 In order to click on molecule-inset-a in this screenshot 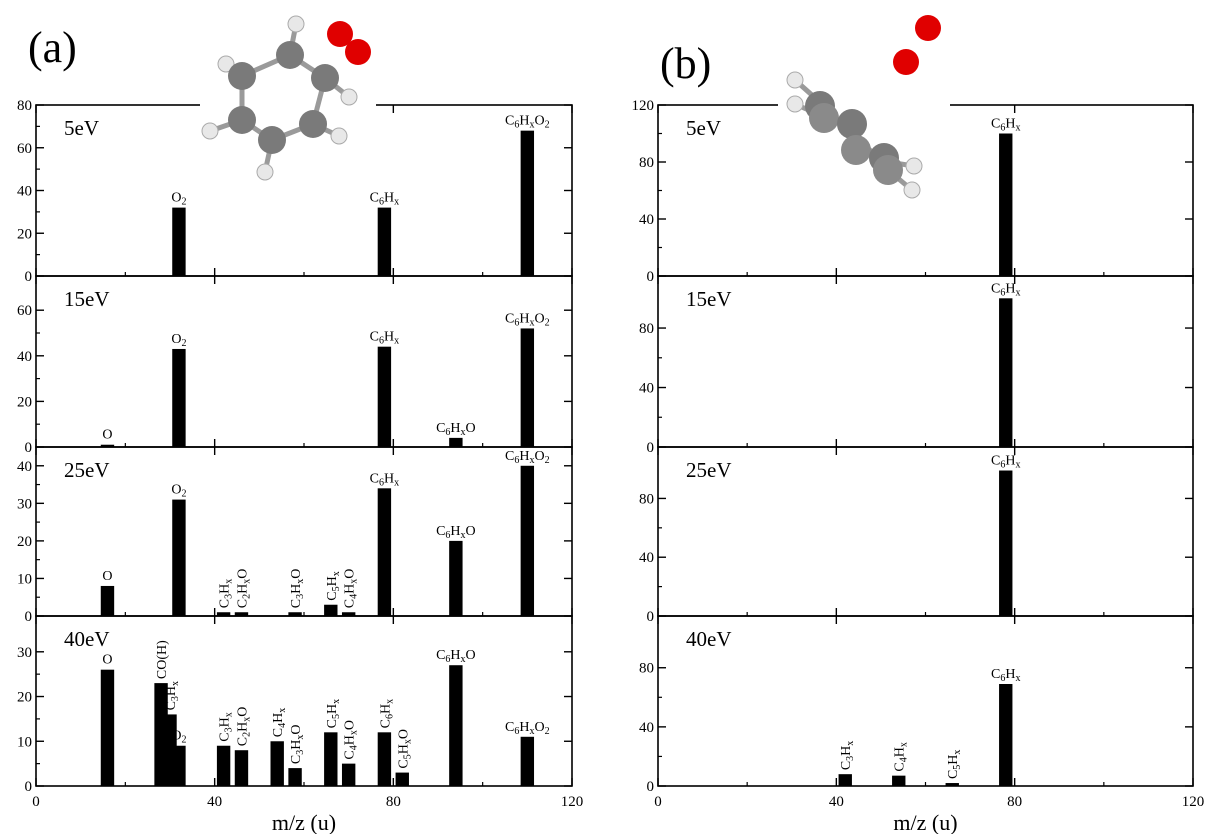, I will do `click(288, 102)`.